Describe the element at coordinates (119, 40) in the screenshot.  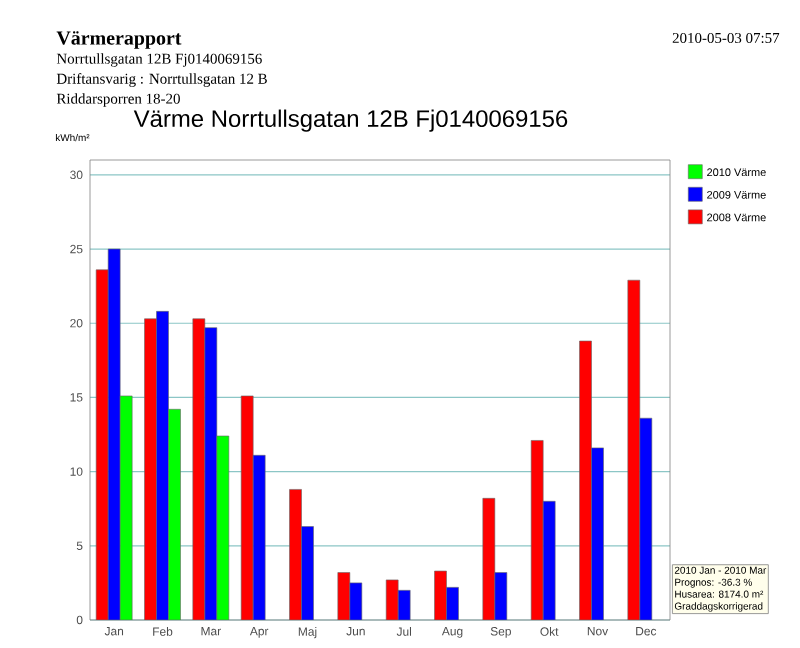
I see `text: Värmerapport` at that location.